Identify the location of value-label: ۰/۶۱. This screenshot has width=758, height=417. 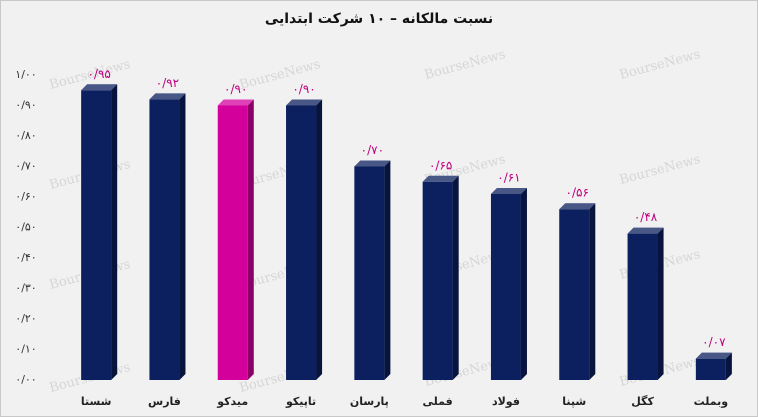
(508, 177).